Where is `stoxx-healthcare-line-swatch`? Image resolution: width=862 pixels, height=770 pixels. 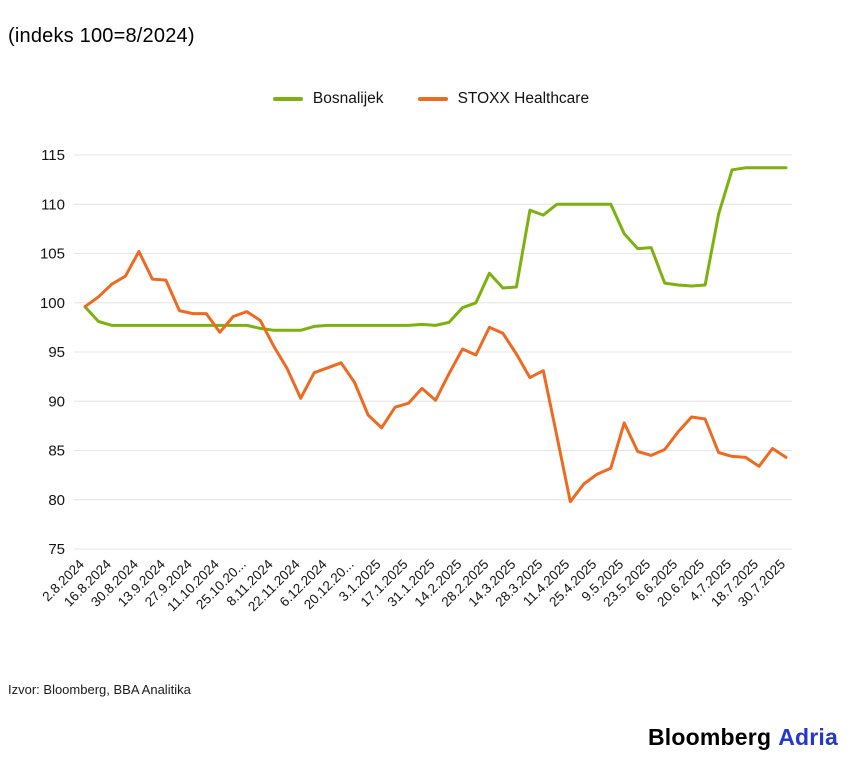
stoxx-healthcare-line-swatch is located at coordinates (432, 99).